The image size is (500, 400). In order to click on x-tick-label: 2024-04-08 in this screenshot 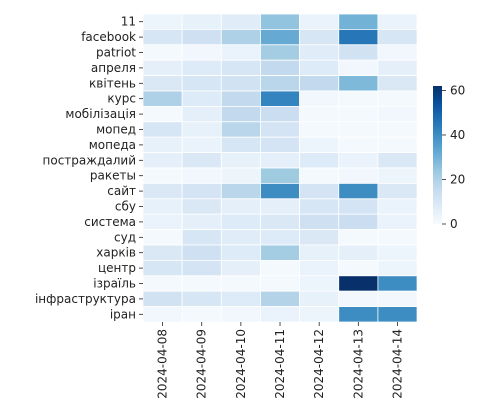, I will do `click(163, 364)`.